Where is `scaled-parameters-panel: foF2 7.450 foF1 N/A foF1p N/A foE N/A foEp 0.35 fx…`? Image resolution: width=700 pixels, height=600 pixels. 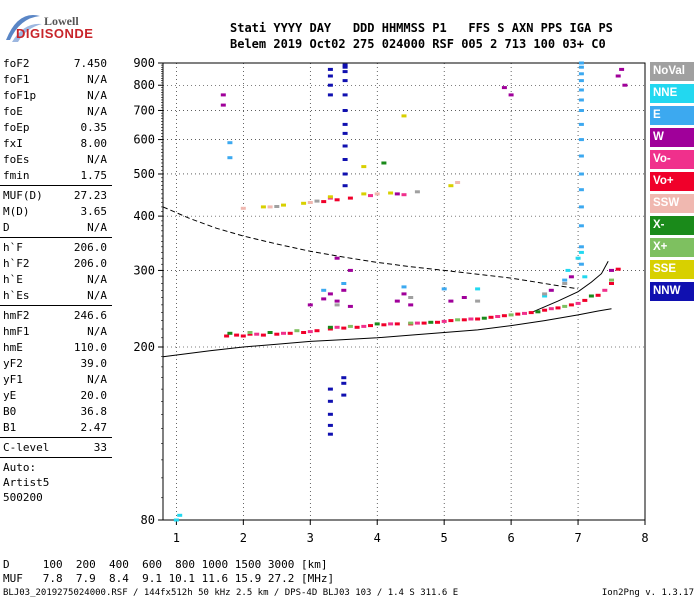
scaled-parameters-panel: foF2 7.450 foF1 N/A foF1p N/A foE N/A foEp 0.35 fx… is located at coordinates (56, 280).